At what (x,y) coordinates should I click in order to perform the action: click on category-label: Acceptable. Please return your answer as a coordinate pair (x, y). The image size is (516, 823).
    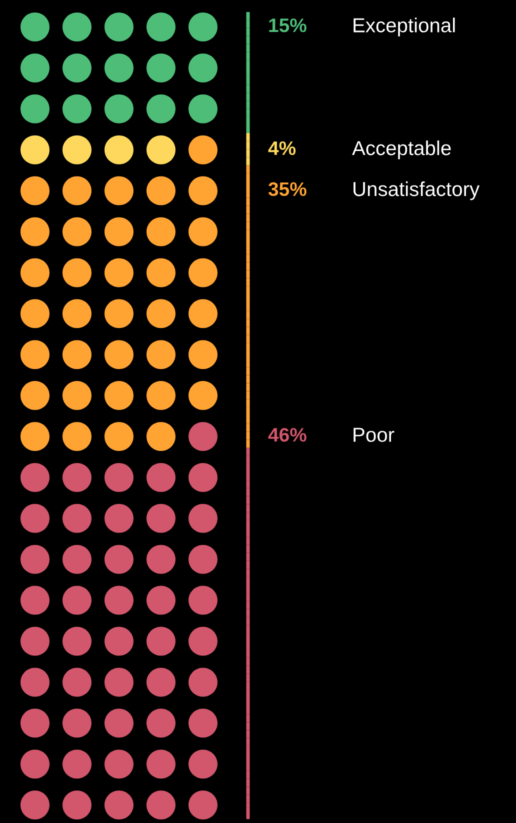
    Looking at the image, I should click on (401, 150).